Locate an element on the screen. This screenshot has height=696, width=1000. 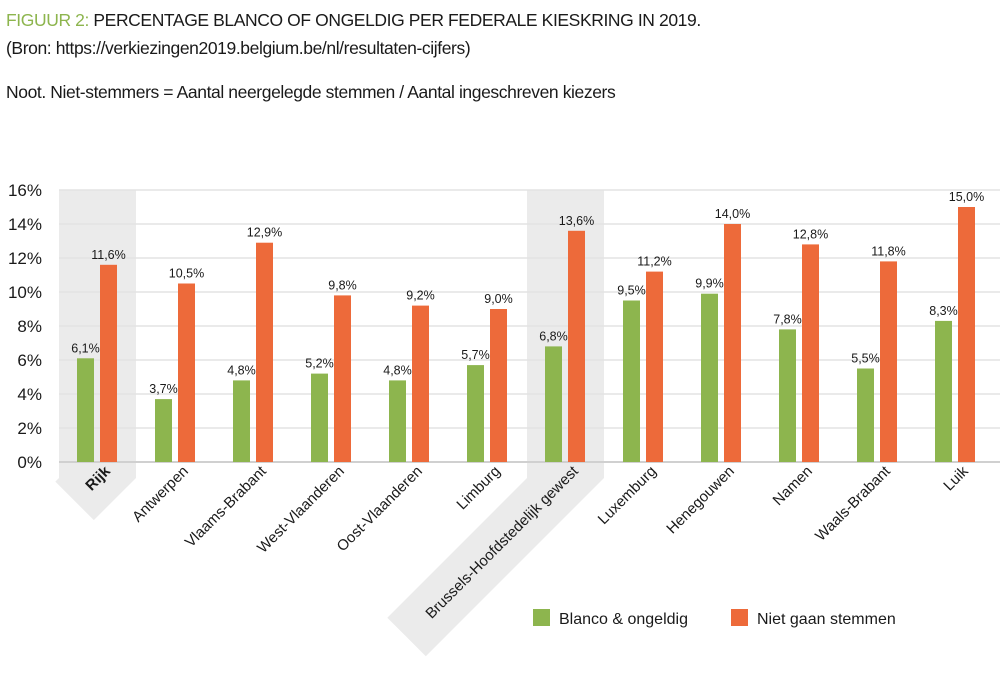
data-label: 13,6% is located at coordinates (576, 221).